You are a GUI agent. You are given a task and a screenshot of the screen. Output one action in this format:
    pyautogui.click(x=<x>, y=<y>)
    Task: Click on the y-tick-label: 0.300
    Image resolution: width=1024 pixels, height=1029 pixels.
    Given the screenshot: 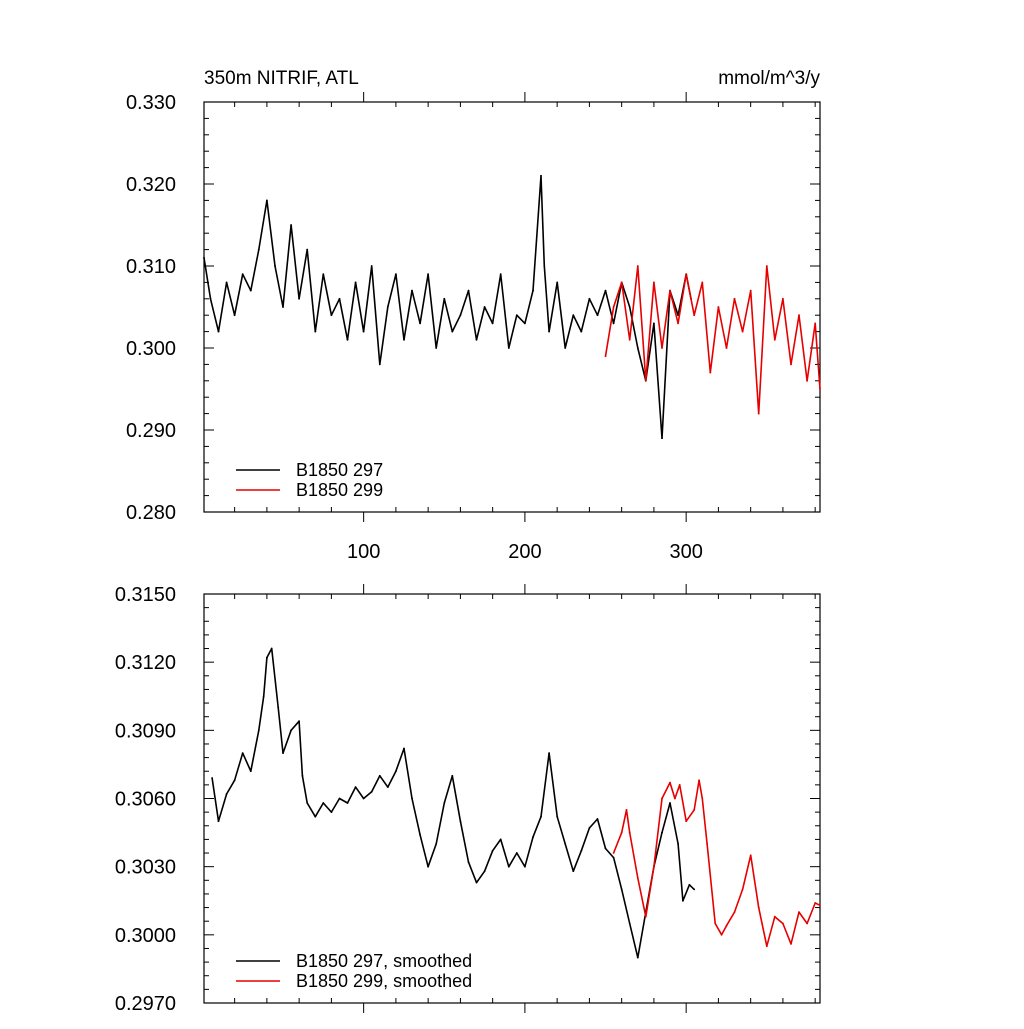 What is the action you would take?
    pyautogui.click(x=151, y=349)
    